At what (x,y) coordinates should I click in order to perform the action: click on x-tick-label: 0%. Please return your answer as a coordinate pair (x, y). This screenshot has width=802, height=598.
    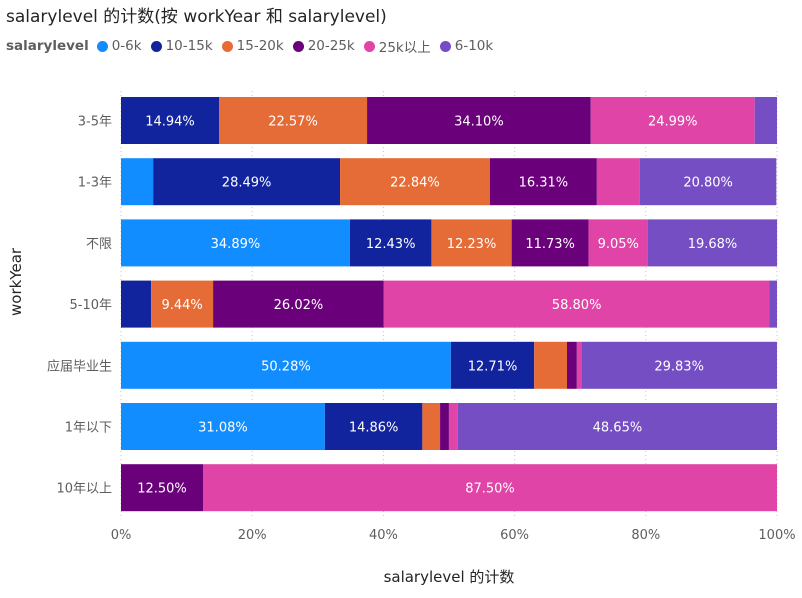
    Looking at the image, I should click on (121, 535).